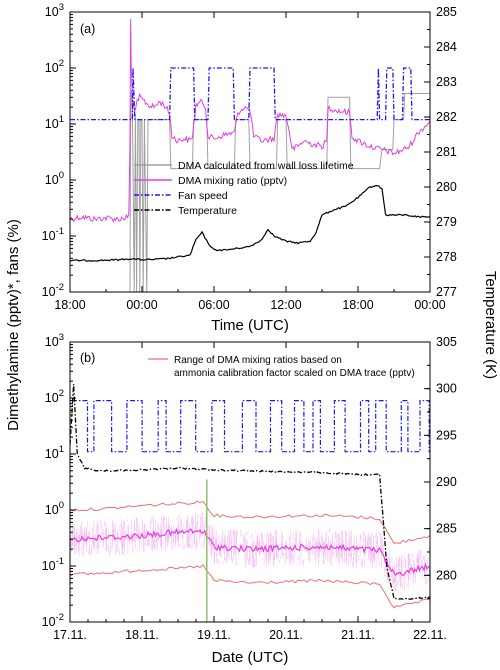  Describe the element at coordinates (87, 29) in the screenshot. I see `panel-a-label: (a)` at that location.